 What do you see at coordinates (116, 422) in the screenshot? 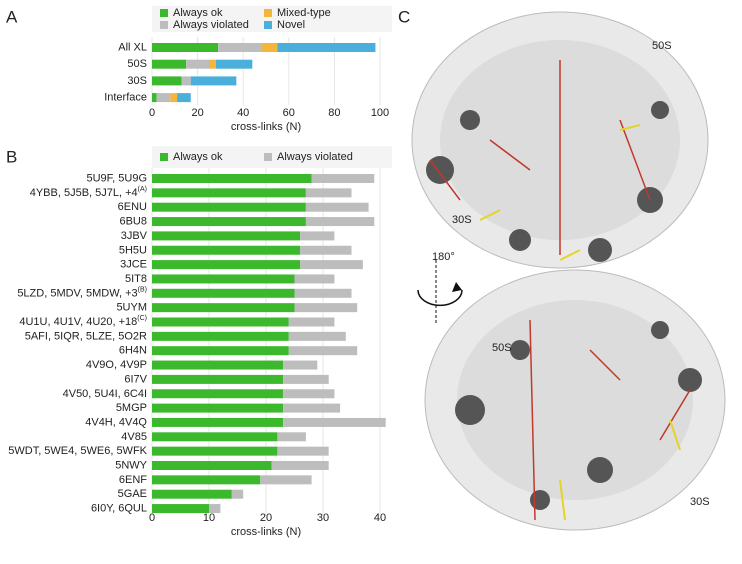
I see `y-tick-label: 4V4H, 4V4Q` at bounding box center [116, 422].